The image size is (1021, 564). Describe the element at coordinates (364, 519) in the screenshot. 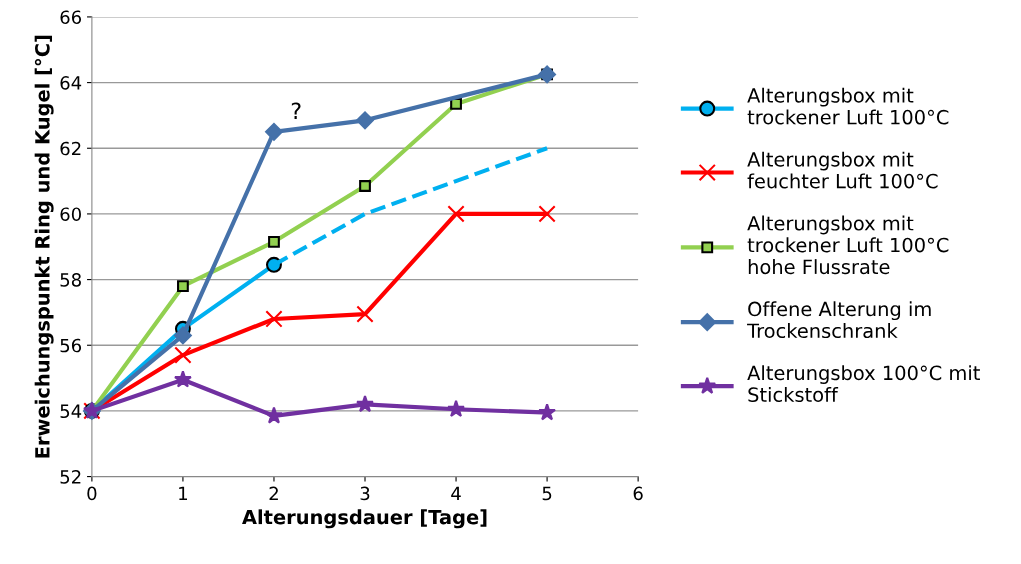

I see `x-axis-title: Alterungsdauer [Tage]` at that location.